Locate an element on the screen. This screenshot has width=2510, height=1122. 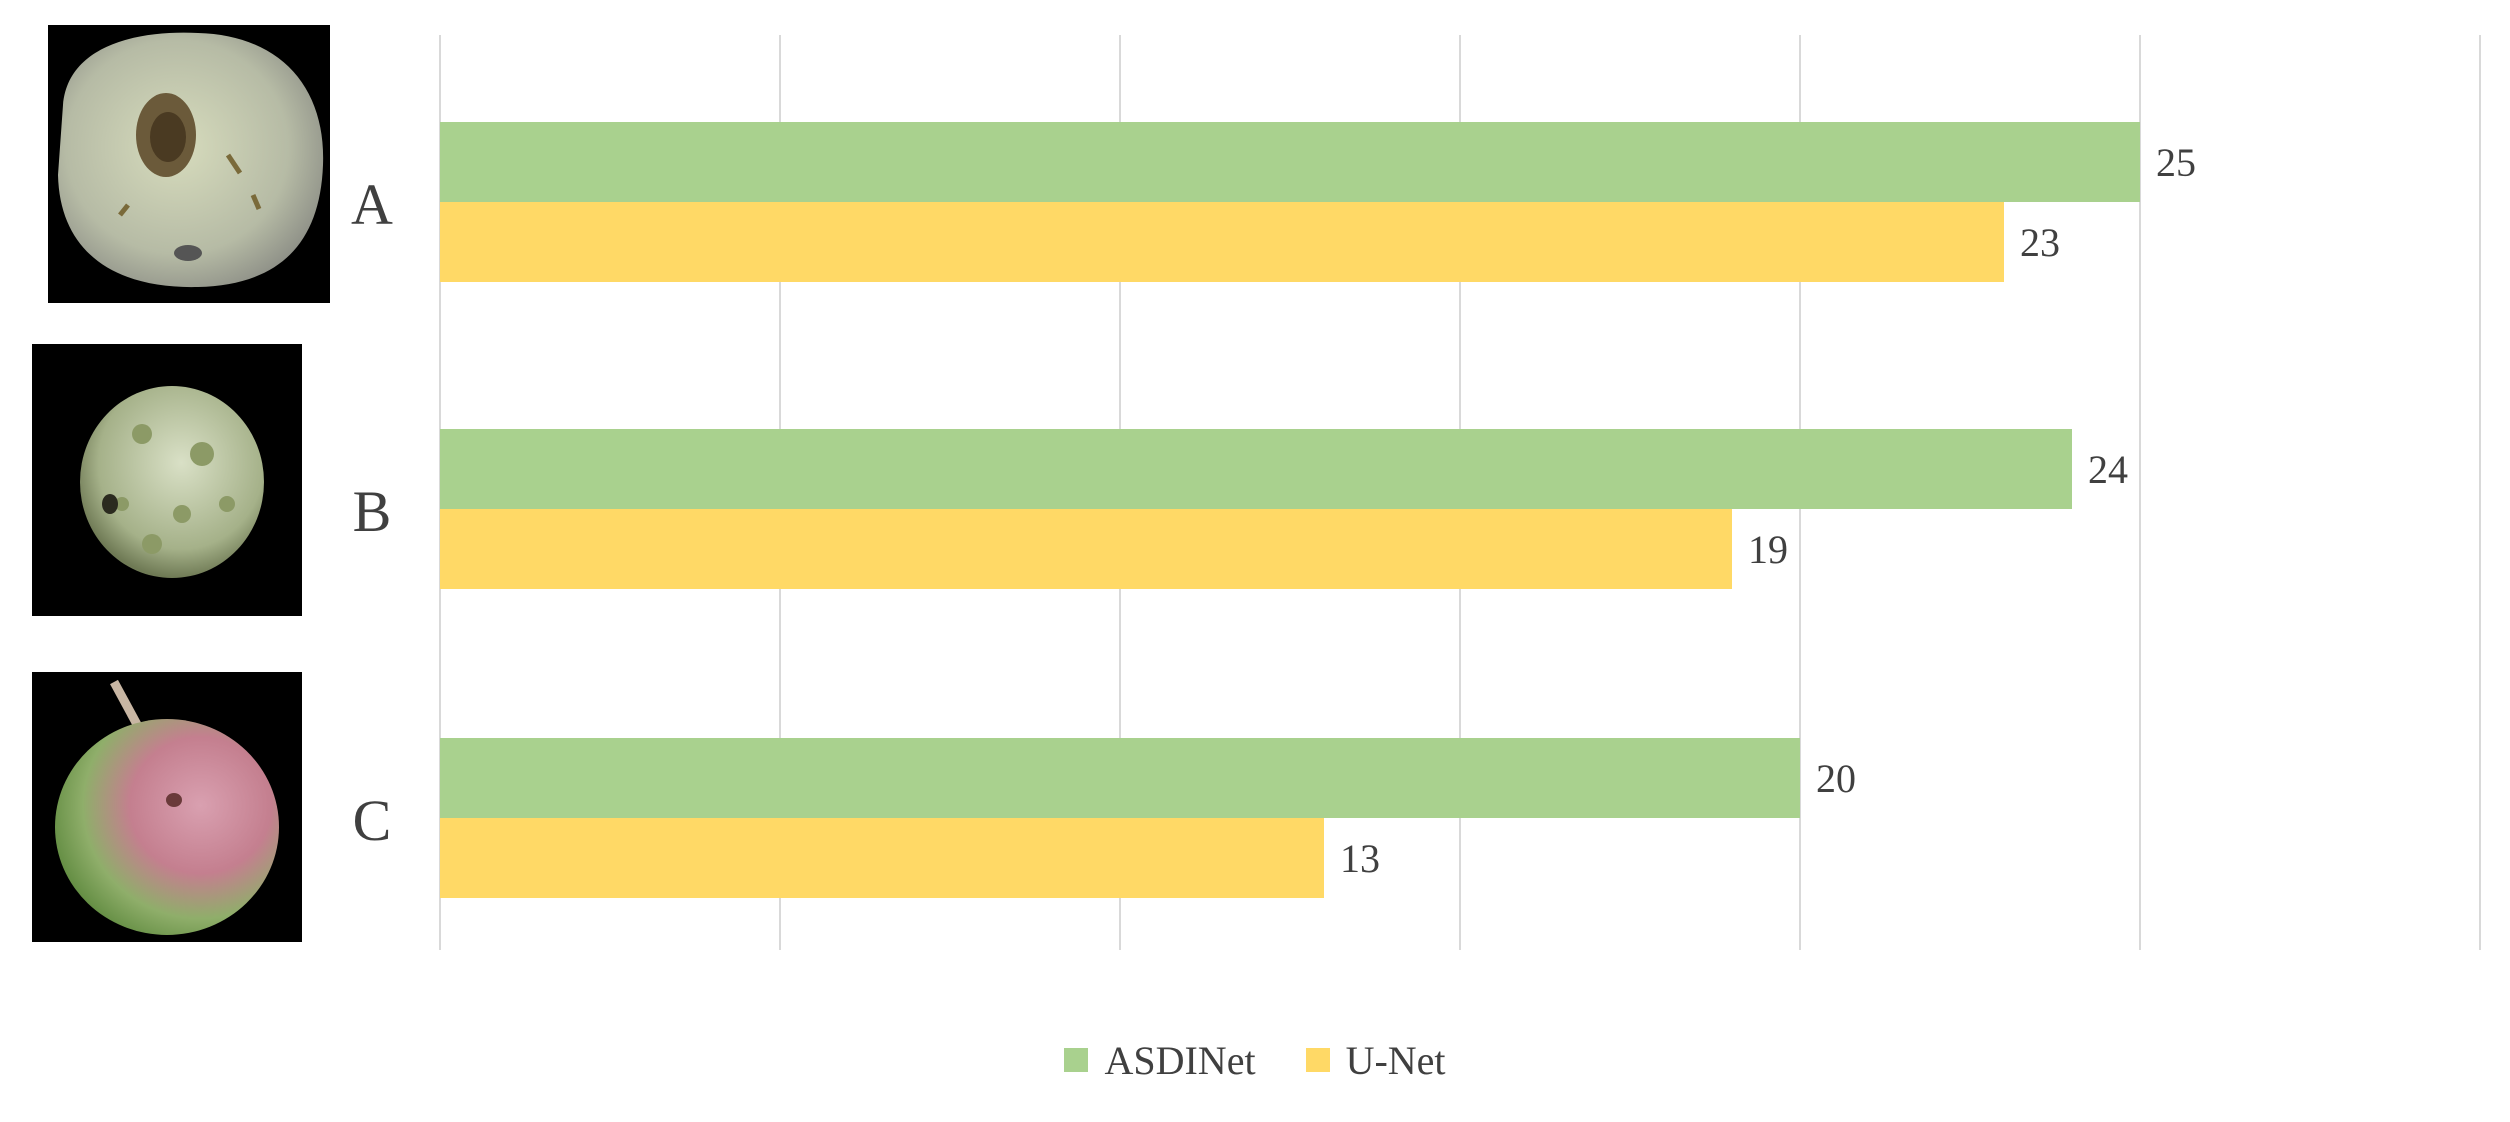
legend-item-unet: U-Net is located at coordinates (1375, 1060).